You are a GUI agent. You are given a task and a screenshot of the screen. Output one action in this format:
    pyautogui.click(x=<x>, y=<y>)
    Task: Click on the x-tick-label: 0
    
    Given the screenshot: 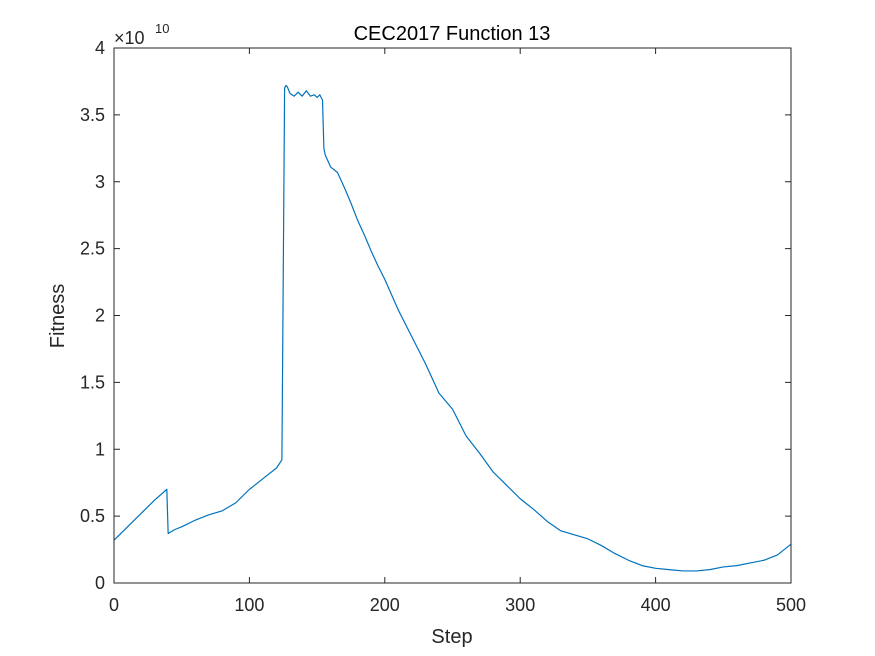 What is the action you would take?
    pyautogui.click(x=114, y=605)
    